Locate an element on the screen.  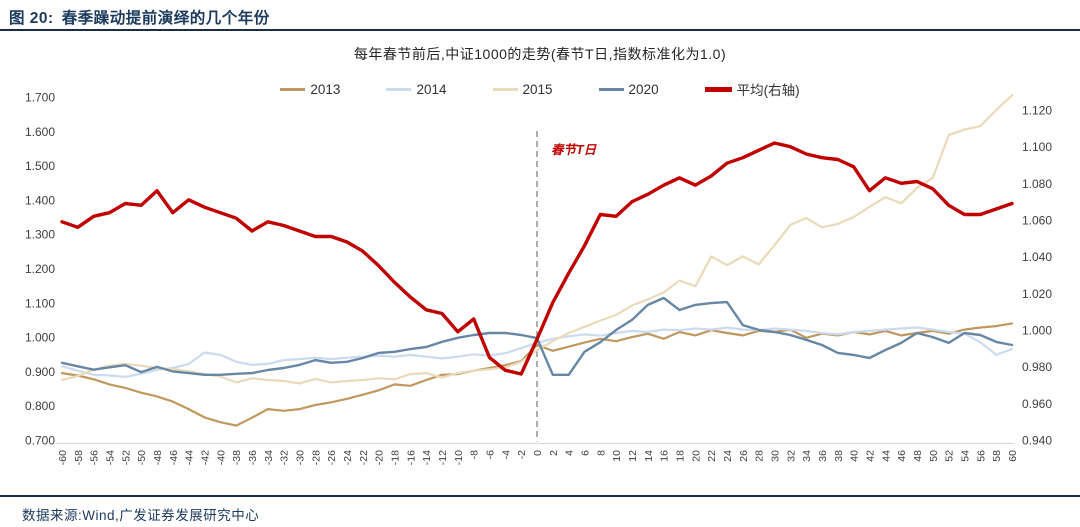
x-axis-tick: -48 is located at coordinates (158, 457).